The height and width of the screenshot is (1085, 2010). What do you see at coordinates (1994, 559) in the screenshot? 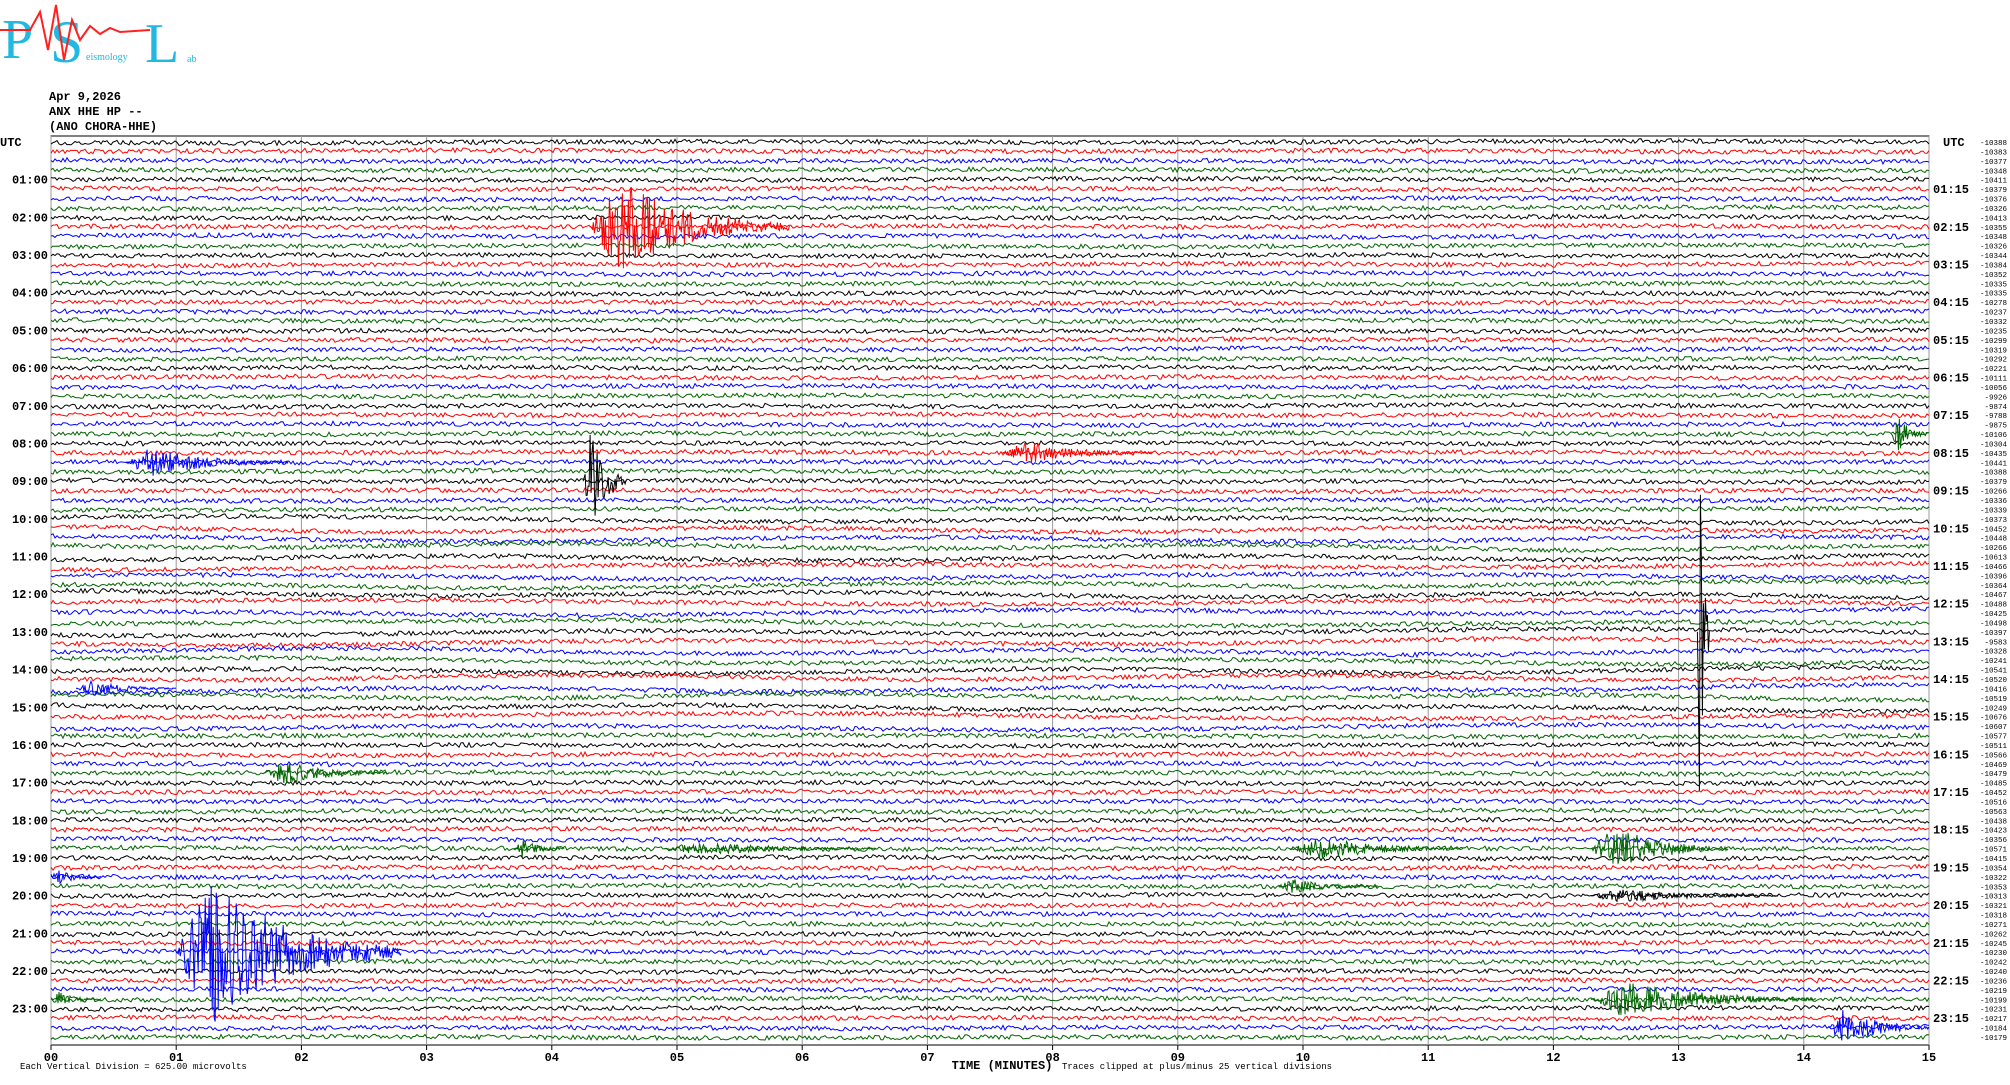
I see `row-offset: -10613` at bounding box center [1994, 559].